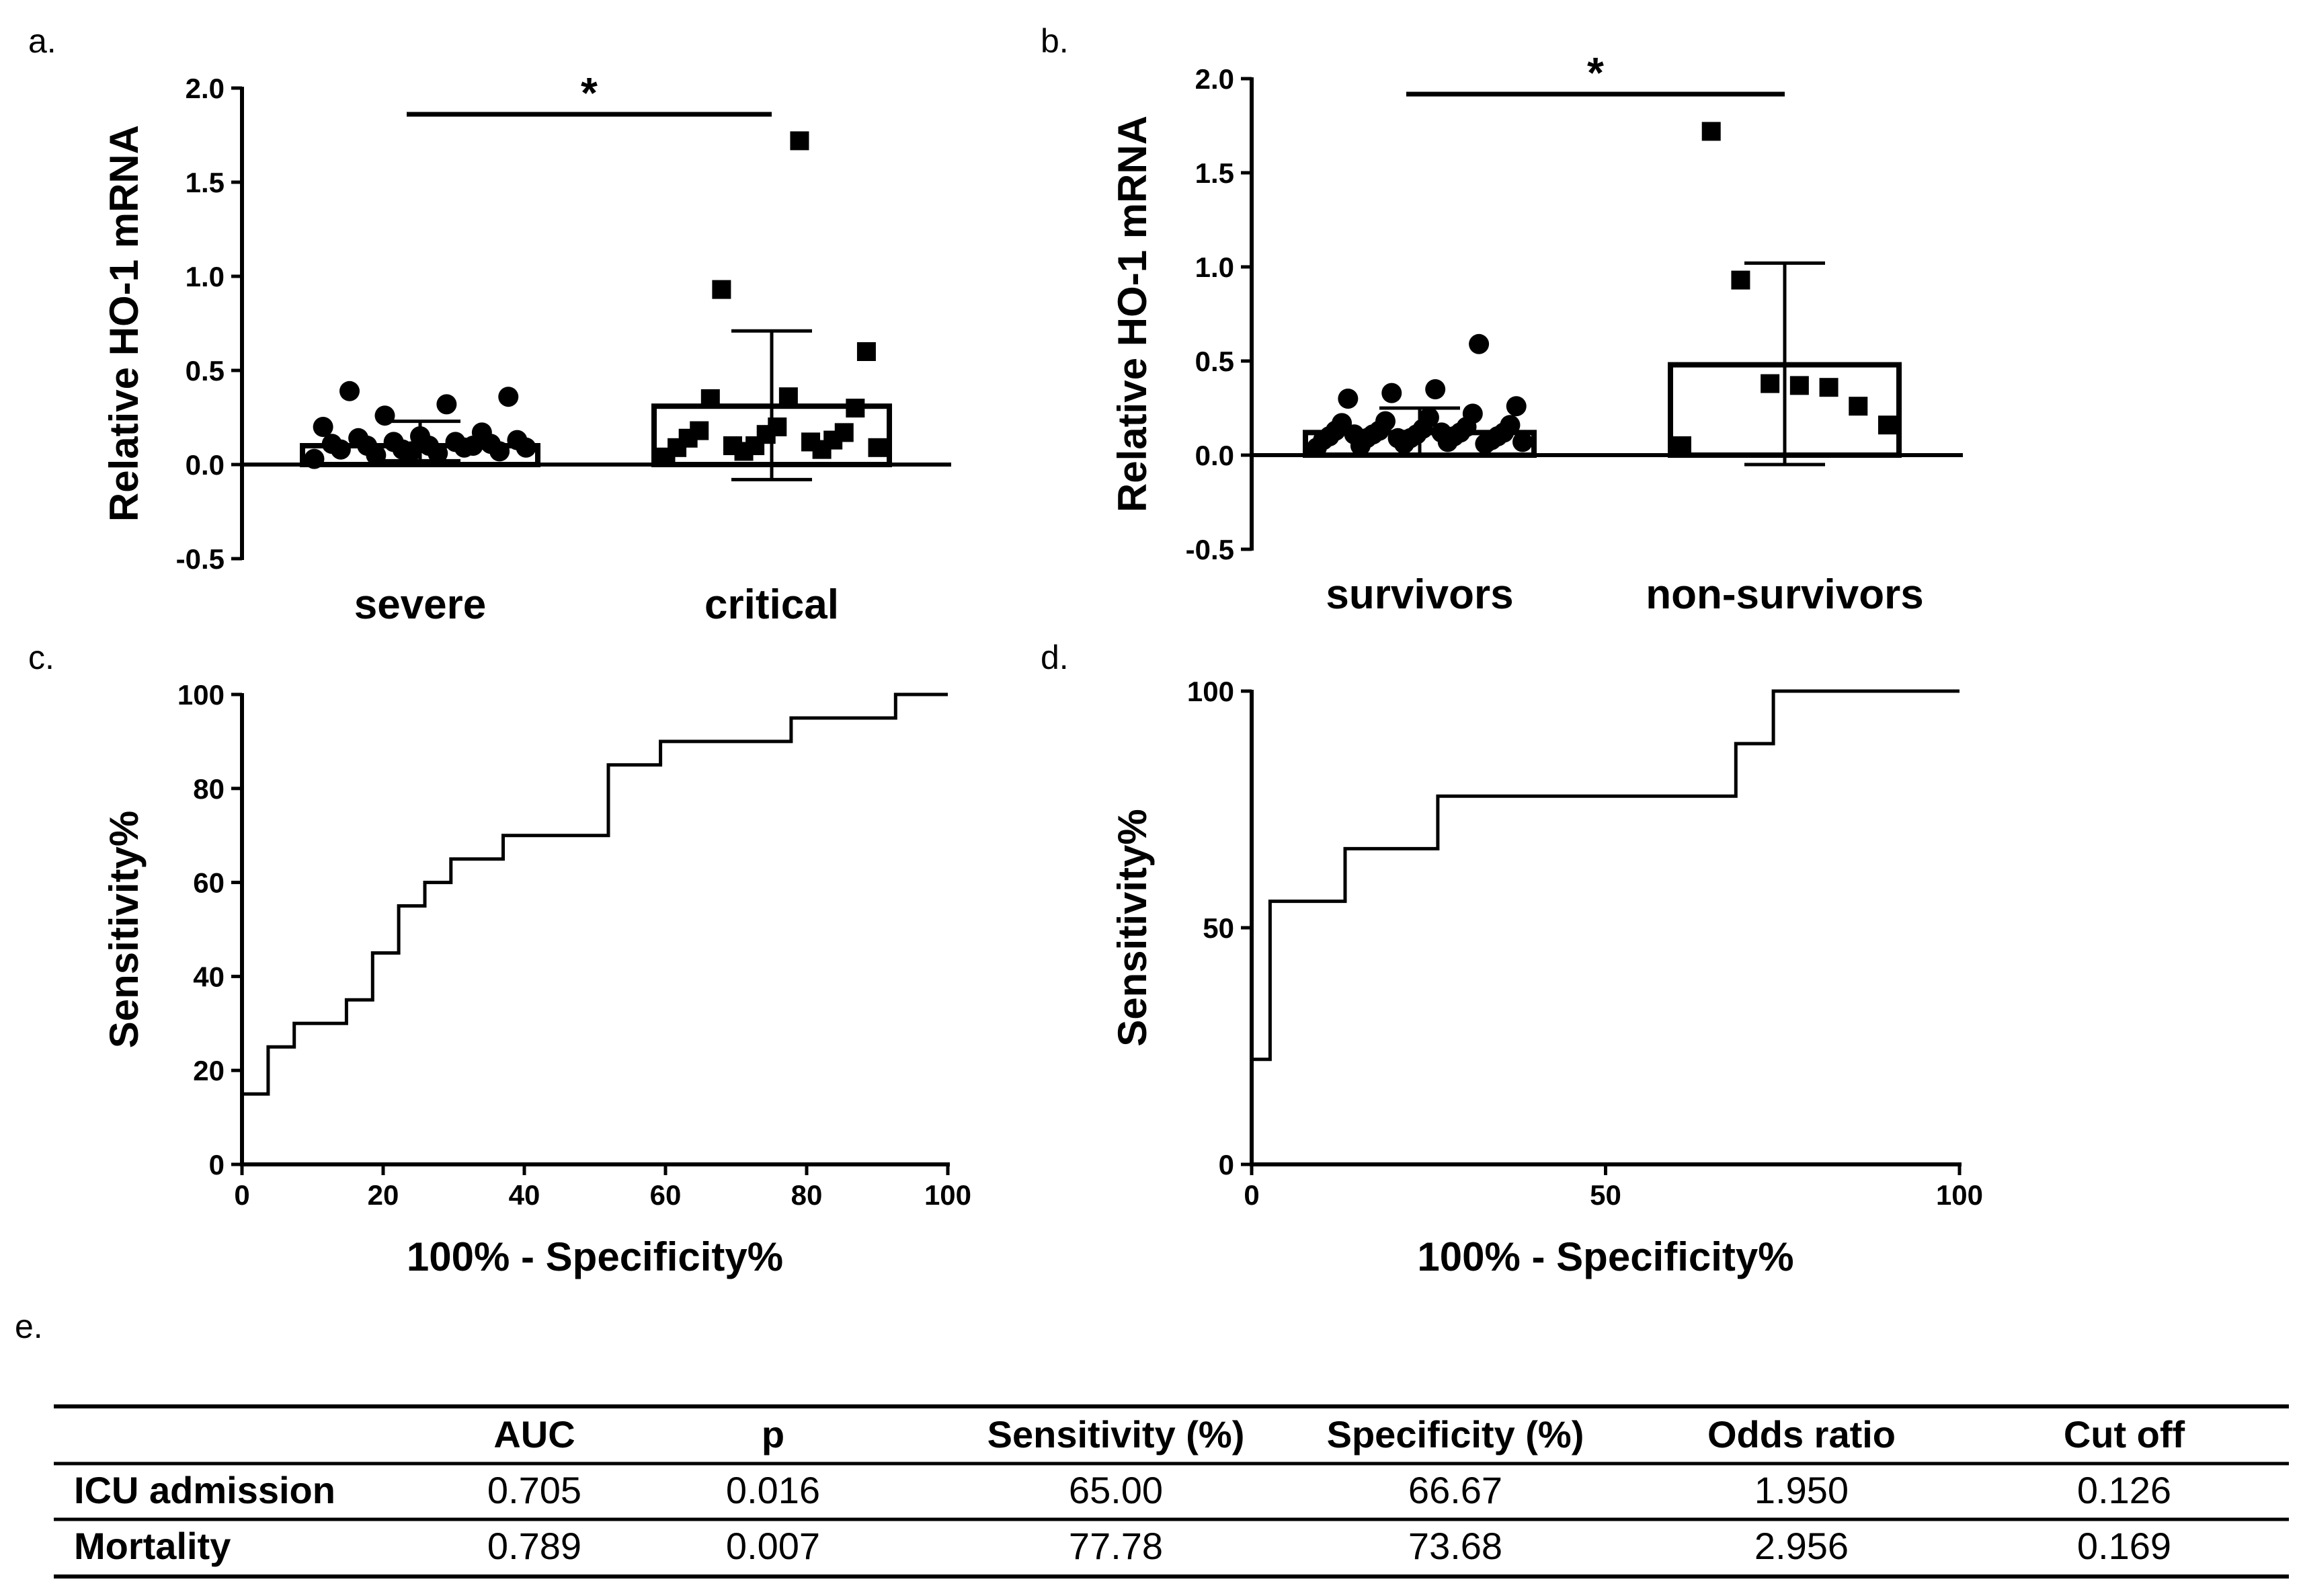  What do you see at coordinates (1132, 927) in the screenshot?
I see `y-axis-label: Sensitivity%` at bounding box center [1132, 927].